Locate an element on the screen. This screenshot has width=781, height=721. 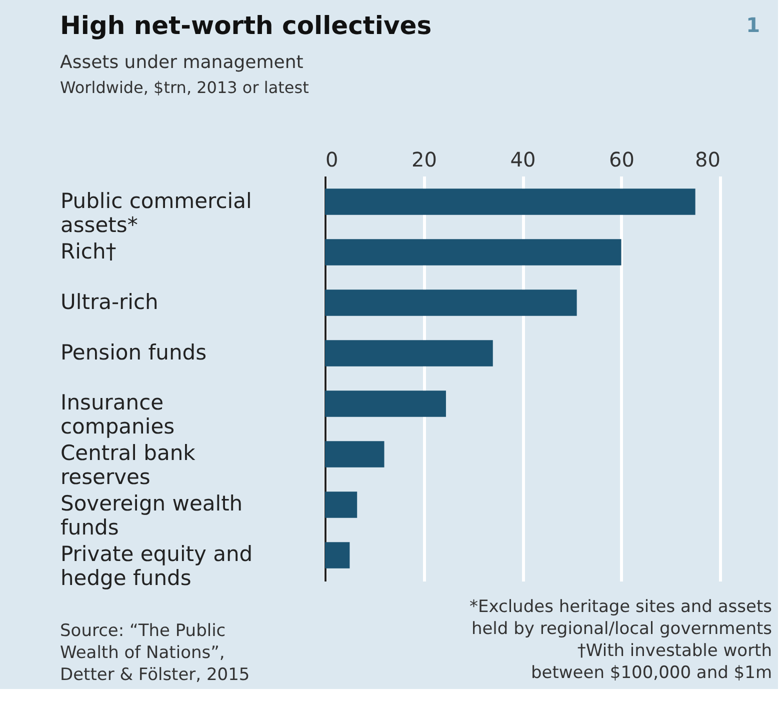
y-tick-label: Sovereign wealth funds is located at coordinates (151, 516).